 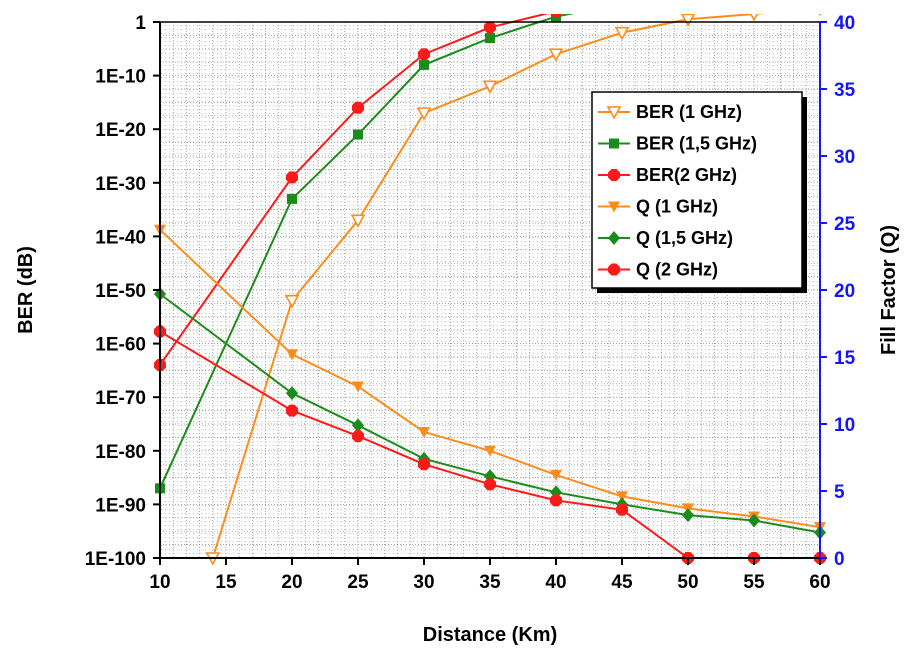 What do you see at coordinates (120, 77) in the screenshot?
I see `y-left-tick-label: 1E-10` at bounding box center [120, 77].